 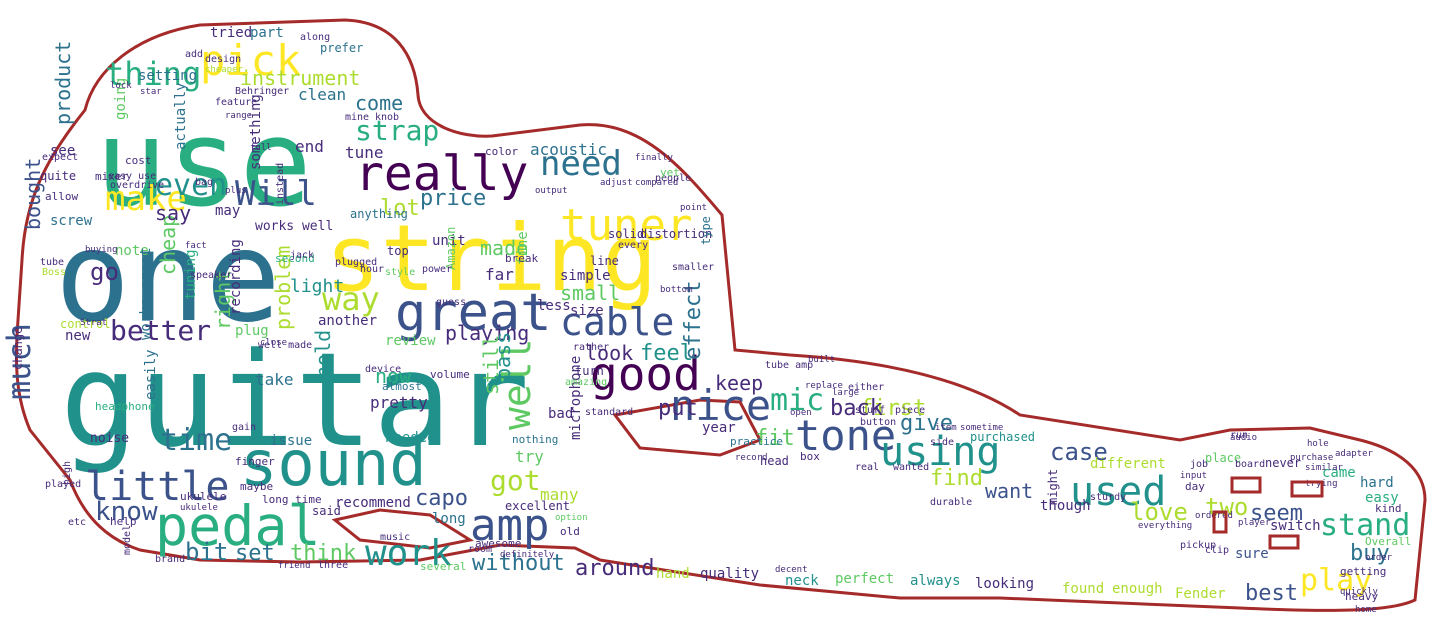 I want to click on cloud-word: power, so click(x=437, y=269).